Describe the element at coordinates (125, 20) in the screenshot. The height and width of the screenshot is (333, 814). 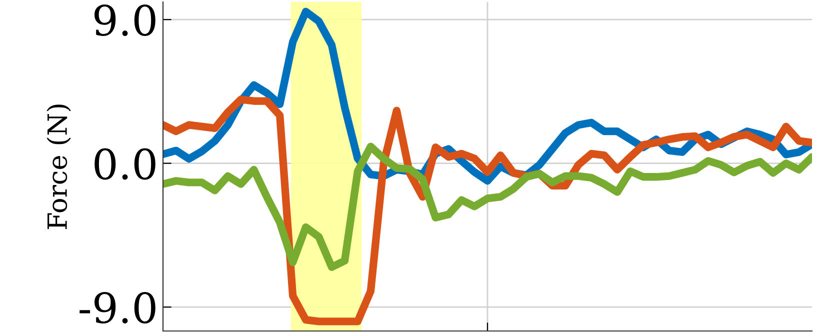
I see `y-tick-label: 9.0` at that location.